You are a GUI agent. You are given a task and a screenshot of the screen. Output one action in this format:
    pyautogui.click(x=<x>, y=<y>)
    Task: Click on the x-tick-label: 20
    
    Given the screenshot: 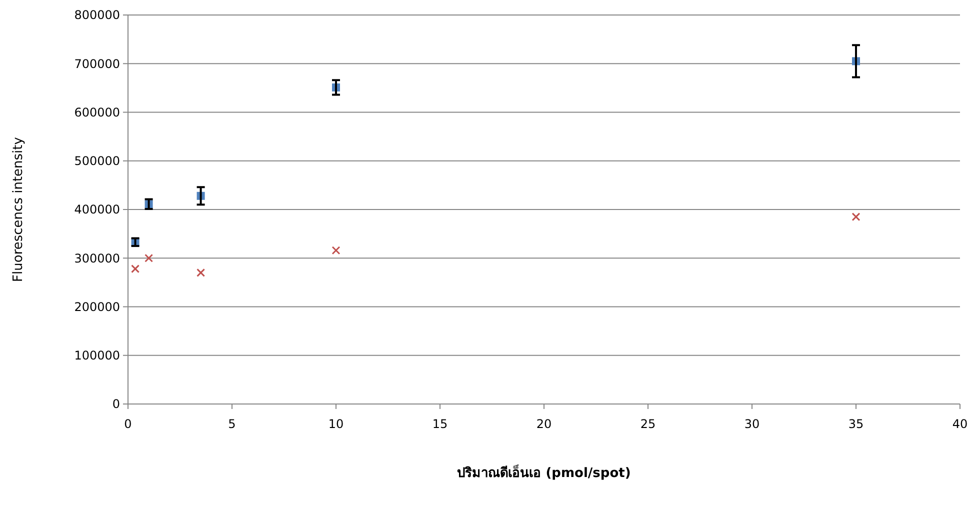 What is the action you would take?
    pyautogui.click(x=544, y=424)
    